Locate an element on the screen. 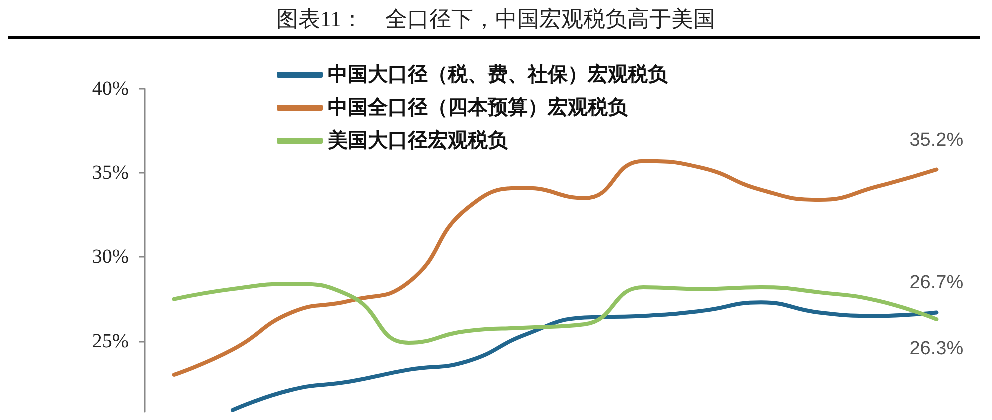 The height and width of the screenshot is (420, 992). chart-title: 图表11： 全口径下，中国宏观税负高于美国 is located at coordinates (496, 19).